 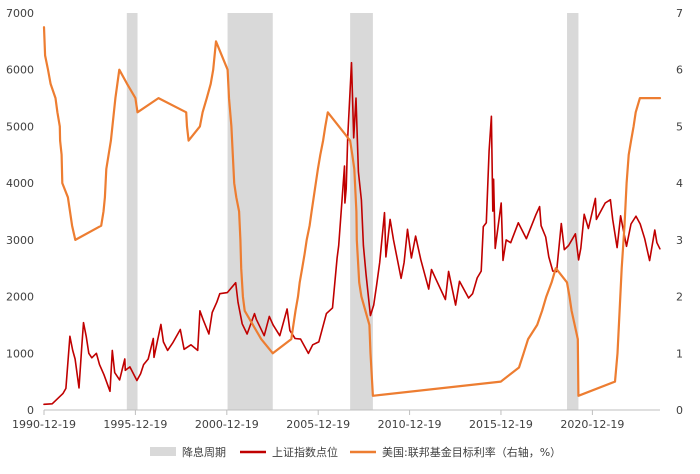 What do you see at coordinates (204, 452) in the screenshot?
I see `legend-label: 降息周期` at bounding box center [204, 452].